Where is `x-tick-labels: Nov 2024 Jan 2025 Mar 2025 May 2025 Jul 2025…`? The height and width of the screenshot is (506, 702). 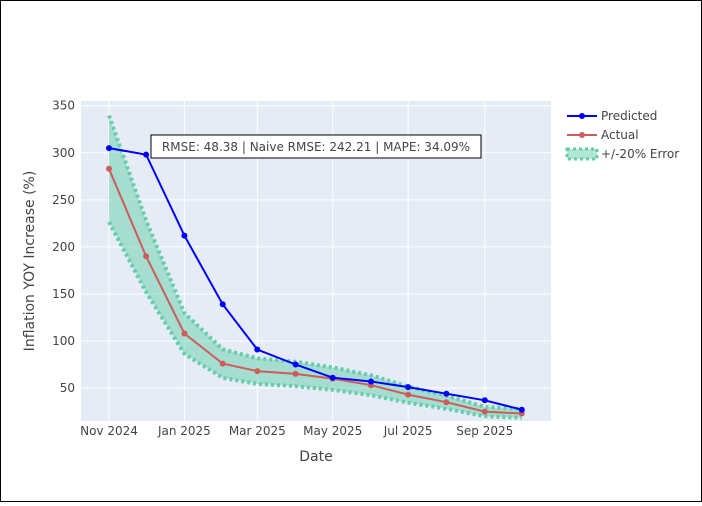 x-tick-labels: Nov 2024 Jan 2025 Mar 2025 May 2025 Jul 2025… is located at coordinates (296, 431).